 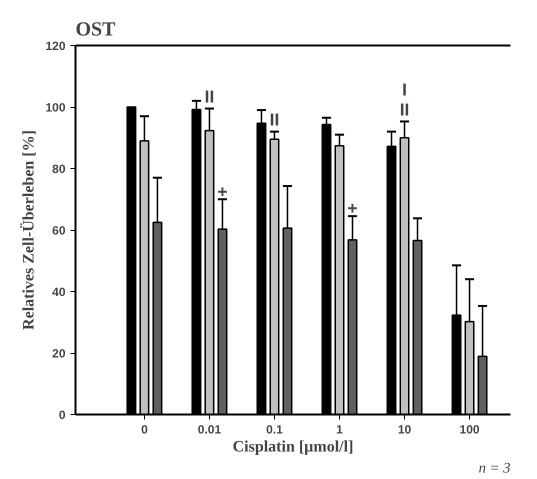 I want to click on x-tick-label: 0.01, so click(x=210, y=429).